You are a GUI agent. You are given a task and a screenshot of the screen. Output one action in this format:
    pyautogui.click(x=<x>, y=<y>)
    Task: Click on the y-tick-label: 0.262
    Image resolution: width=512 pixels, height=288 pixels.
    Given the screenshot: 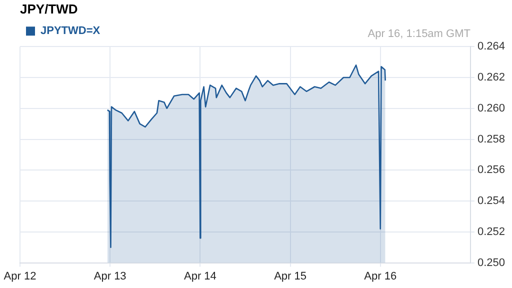 What is the action you would take?
    pyautogui.click(x=491, y=78)
    